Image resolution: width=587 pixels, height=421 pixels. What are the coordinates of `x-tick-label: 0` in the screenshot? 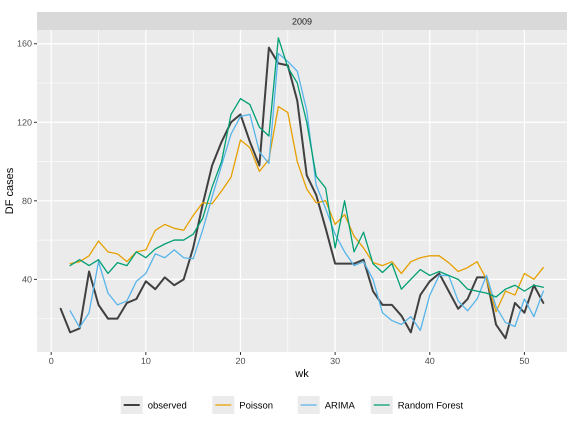 It's located at (51, 361).